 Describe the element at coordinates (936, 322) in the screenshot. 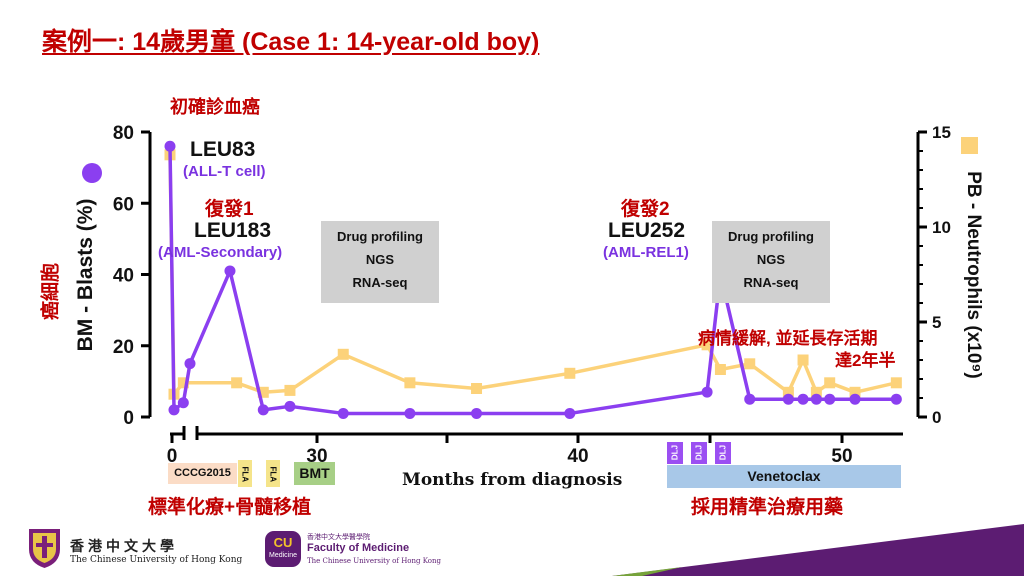

I see `y-tick-label-right: 5` at that location.